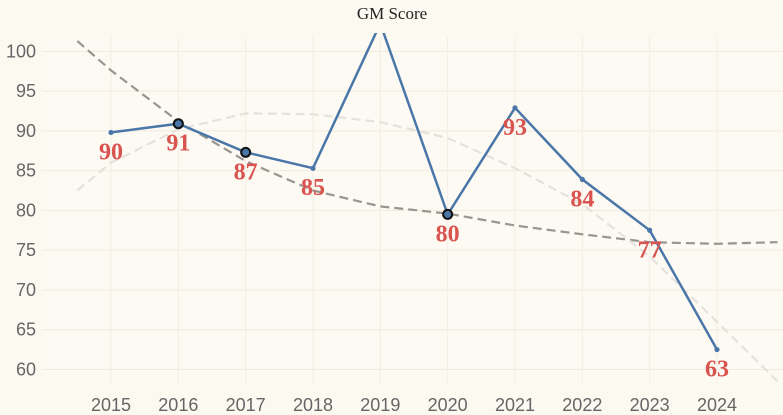 This screenshot has height=415, width=783. What do you see at coordinates (178, 144) in the screenshot?
I see `data-label: 91` at bounding box center [178, 144].